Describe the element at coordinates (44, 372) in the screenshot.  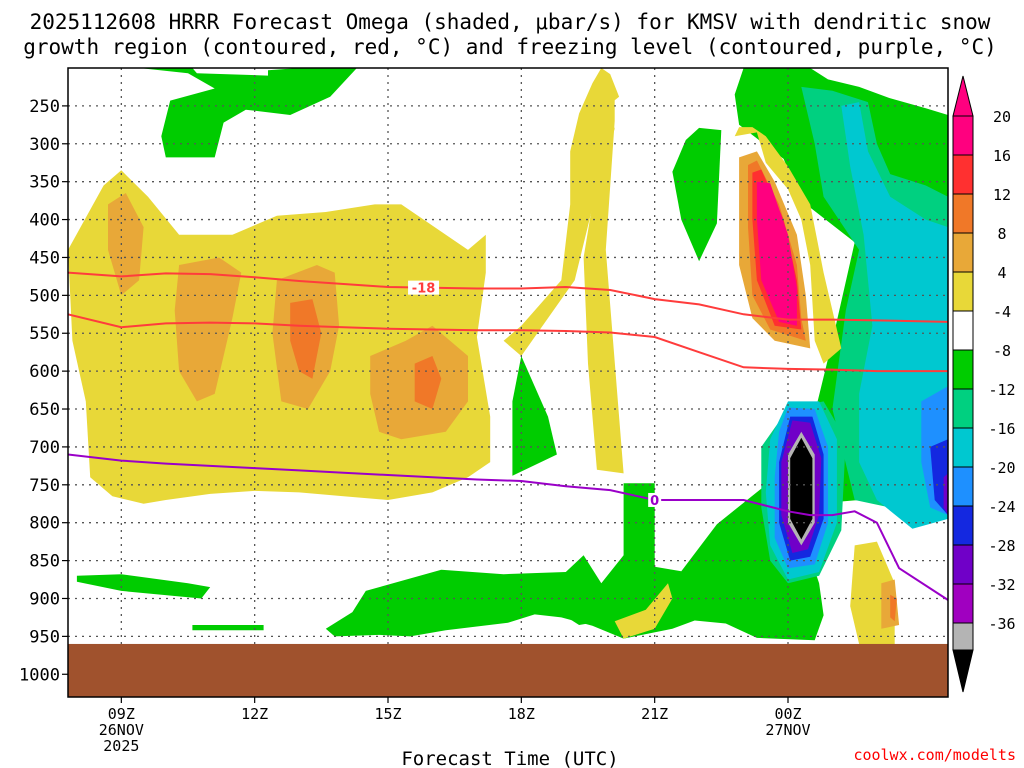
I see `y-tick-label-600: 600` at that location.